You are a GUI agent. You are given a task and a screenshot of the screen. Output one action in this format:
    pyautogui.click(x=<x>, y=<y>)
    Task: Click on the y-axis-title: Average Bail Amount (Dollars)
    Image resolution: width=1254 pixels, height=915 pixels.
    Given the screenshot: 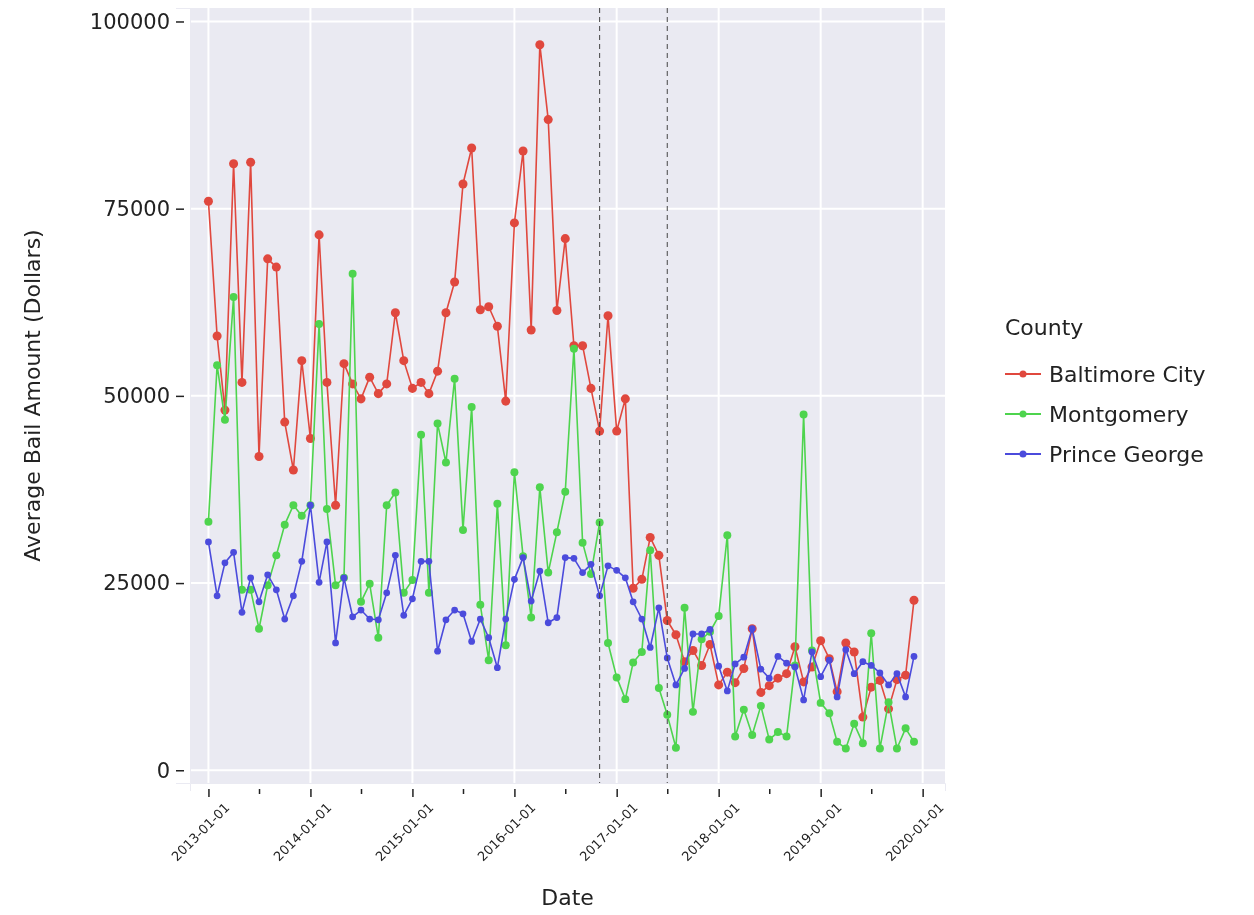 What is the action you would take?
    pyautogui.click(x=32, y=395)
    